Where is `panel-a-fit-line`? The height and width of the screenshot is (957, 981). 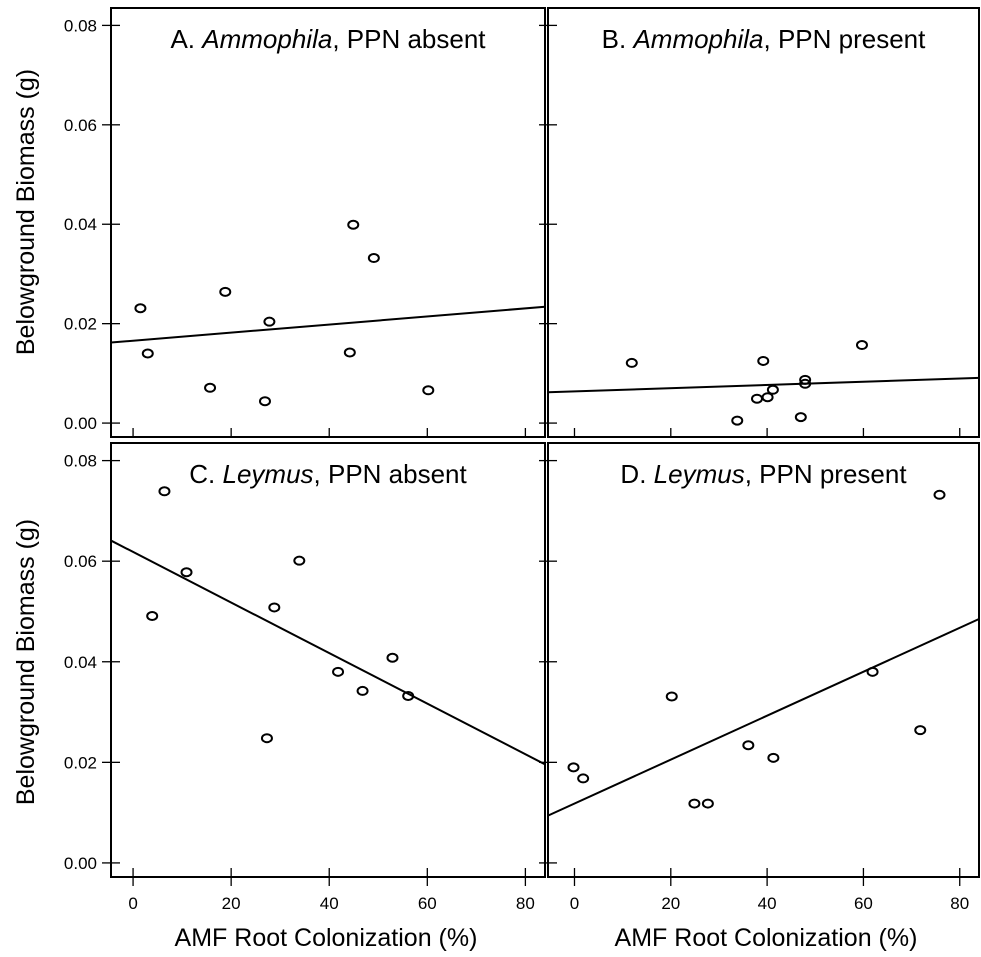 panel-a-fit-line is located at coordinates (328, 324).